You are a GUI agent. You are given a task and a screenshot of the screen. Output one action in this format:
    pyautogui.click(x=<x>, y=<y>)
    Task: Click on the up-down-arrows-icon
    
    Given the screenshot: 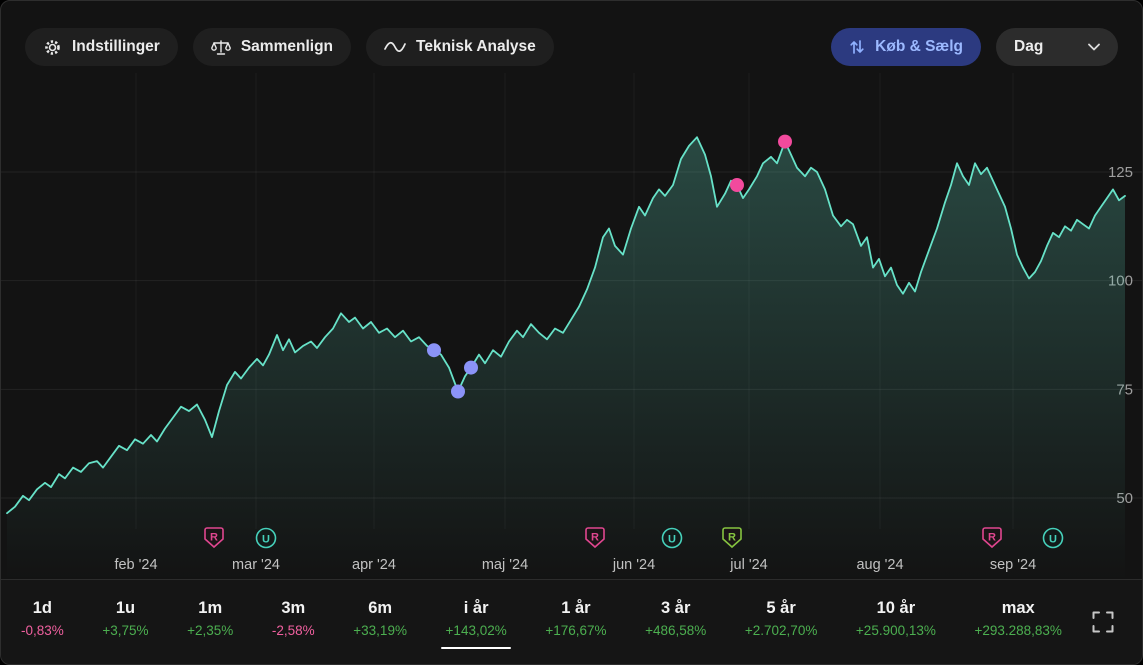 What is the action you would take?
    pyautogui.click(x=857, y=47)
    